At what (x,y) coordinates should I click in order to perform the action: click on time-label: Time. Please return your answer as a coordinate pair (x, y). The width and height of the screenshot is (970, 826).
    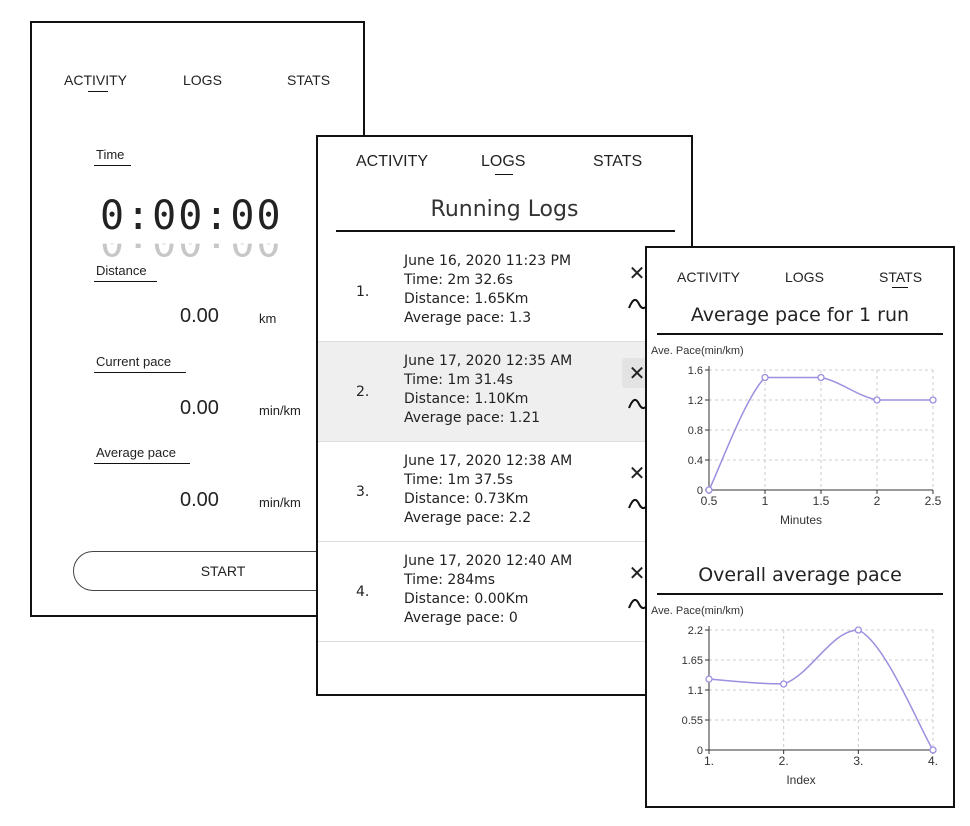
    Looking at the image, I should click on (110, 154).